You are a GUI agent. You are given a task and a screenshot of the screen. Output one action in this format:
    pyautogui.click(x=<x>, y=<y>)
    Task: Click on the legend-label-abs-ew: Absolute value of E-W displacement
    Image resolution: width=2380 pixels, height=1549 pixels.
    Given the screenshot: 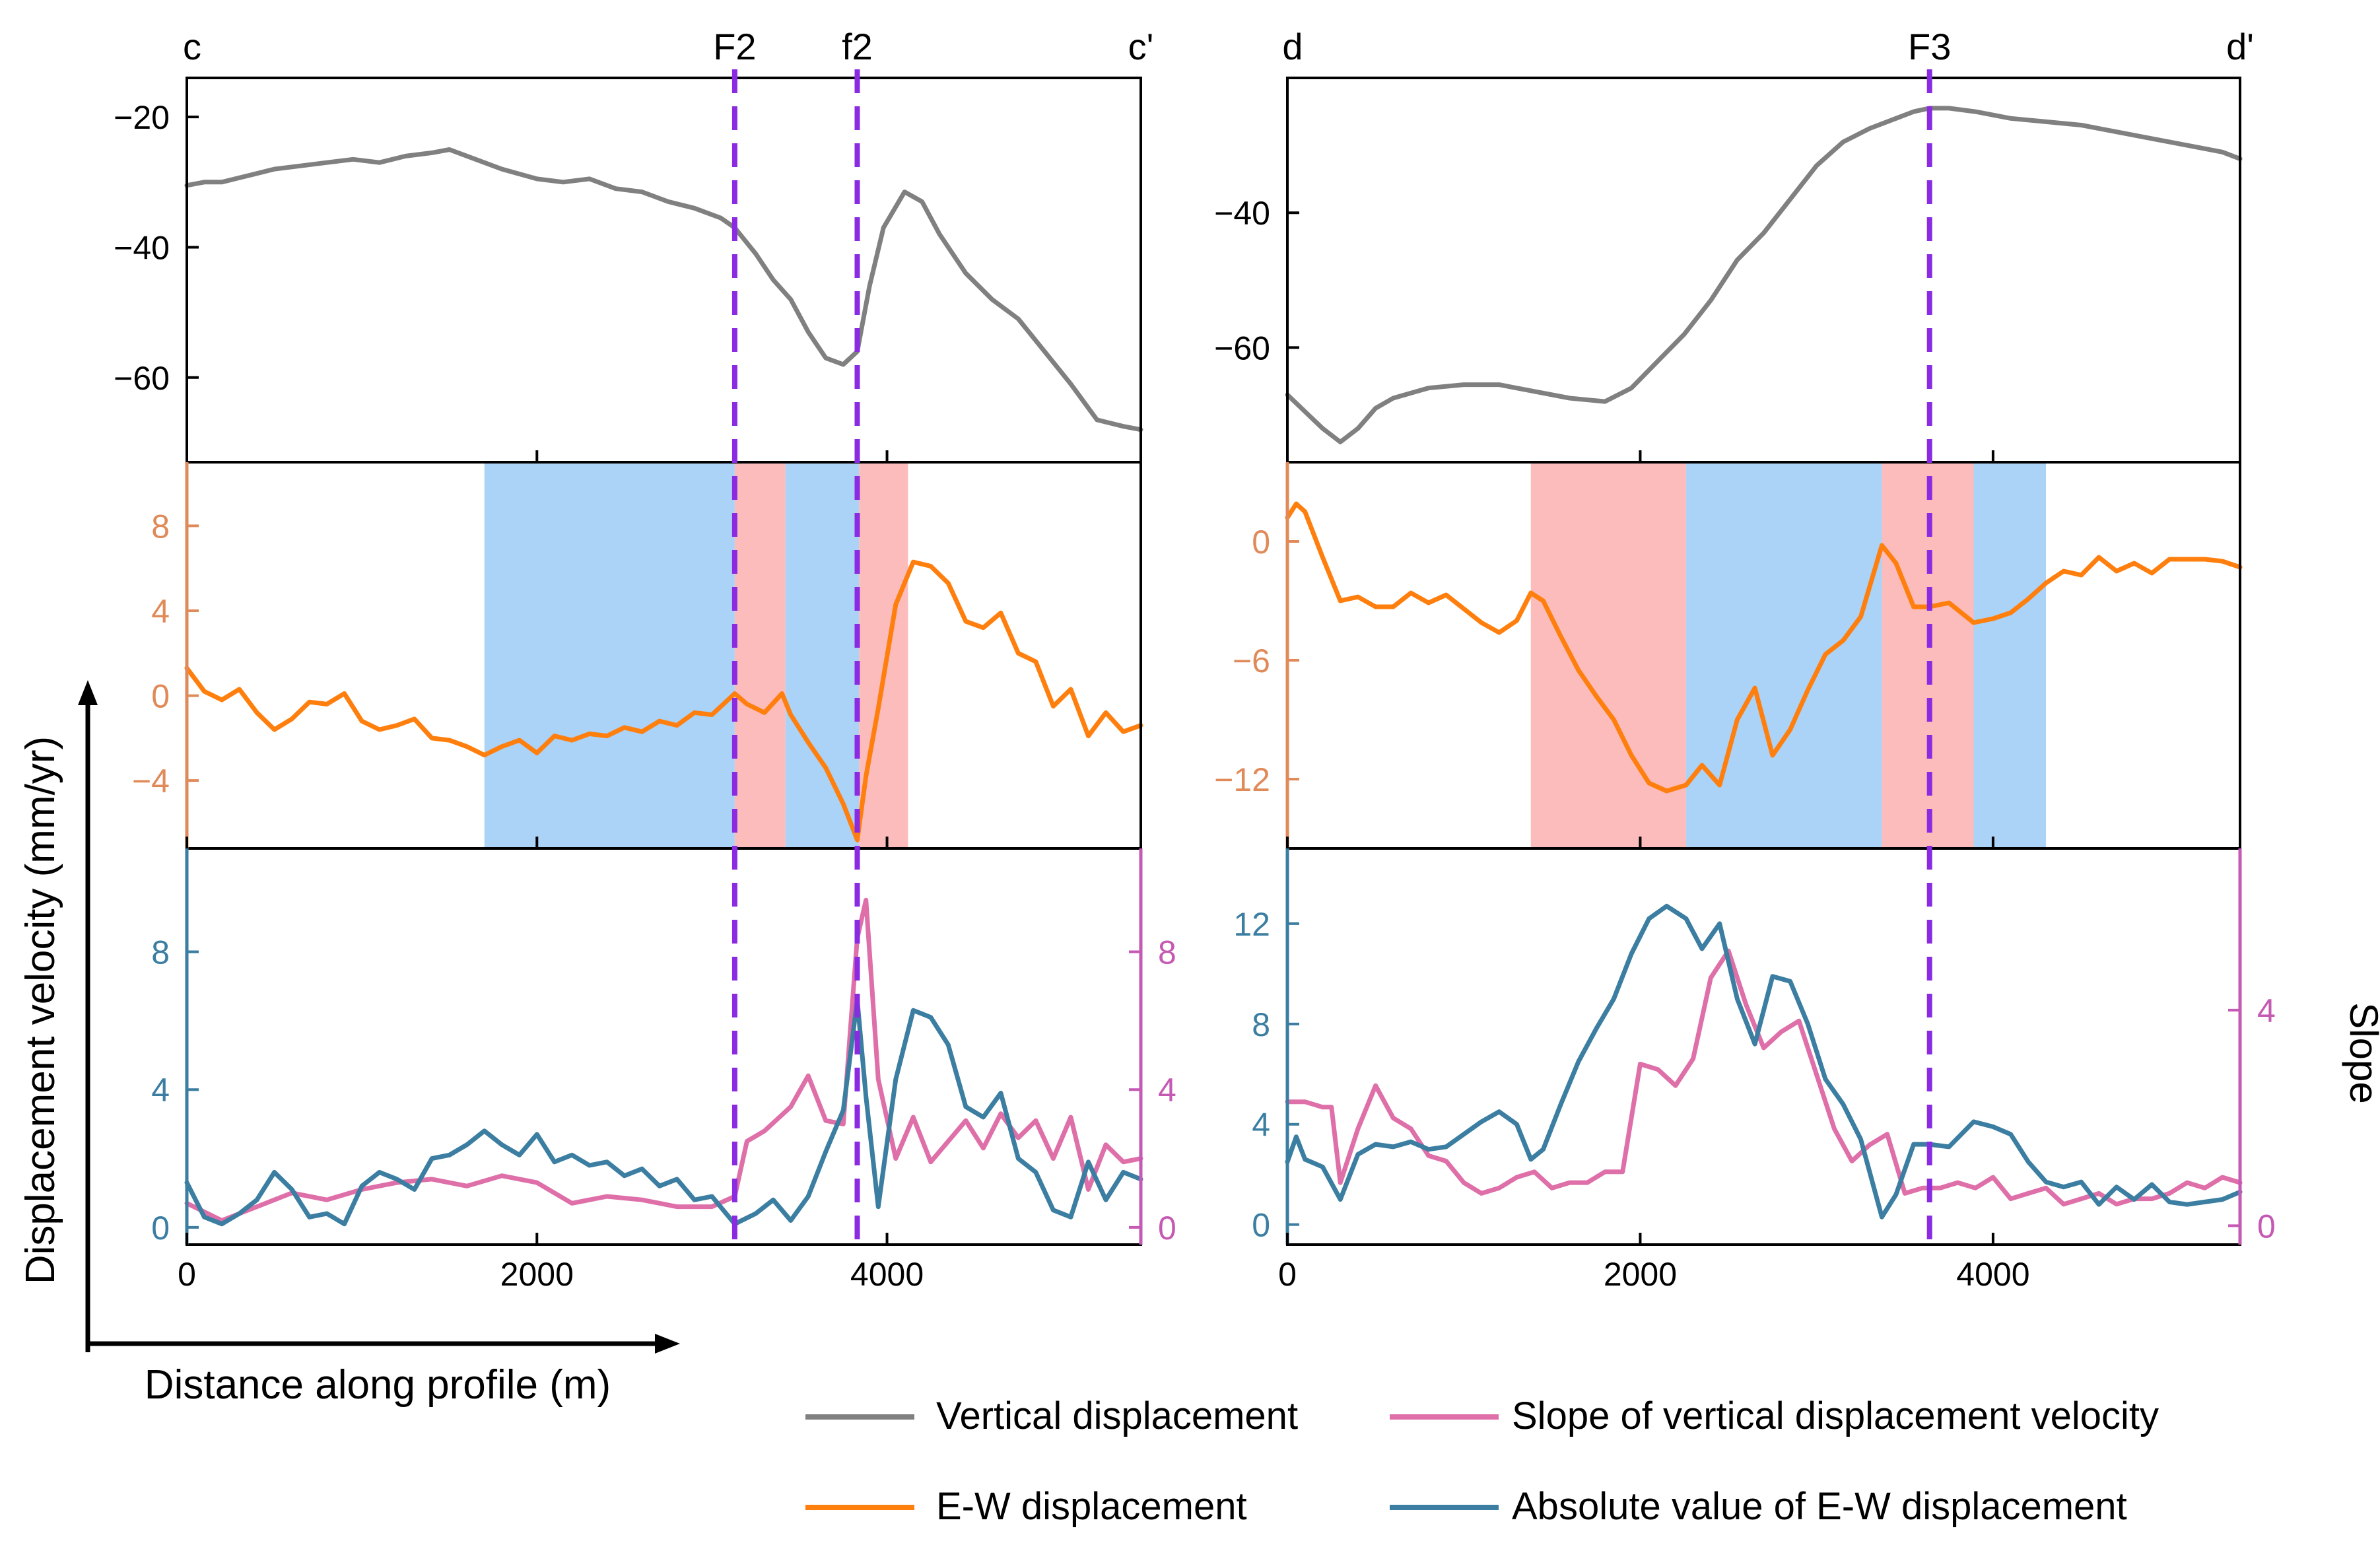 What is the action you would take?
    pyautogui.click(x=1820, y=1506)
    